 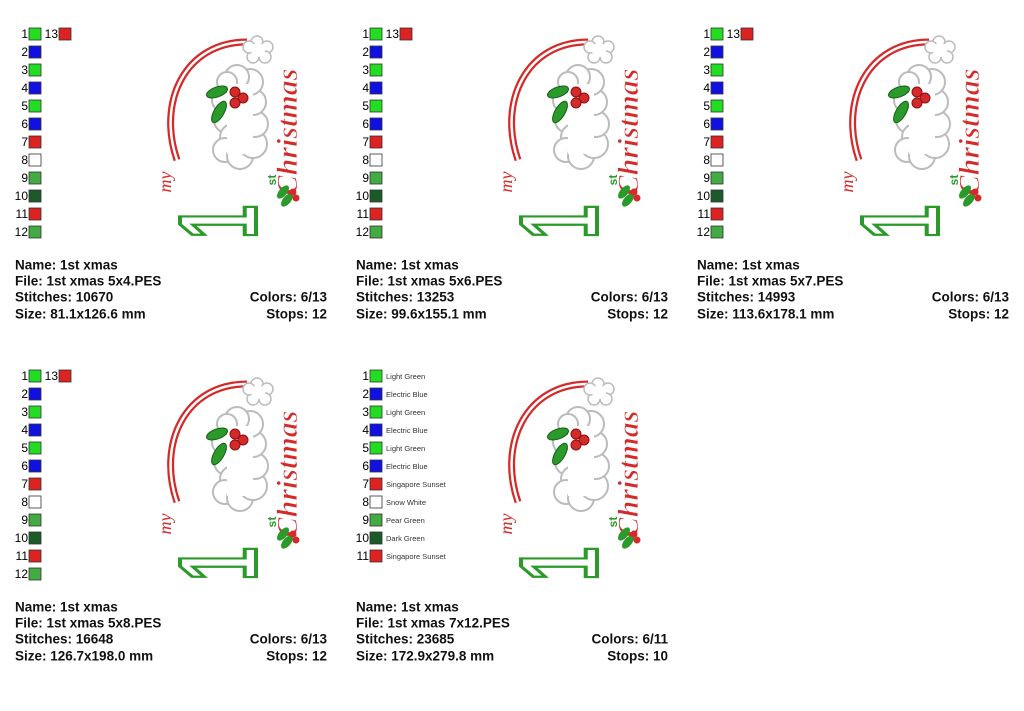 What do you see at coordinates (64, 297) in the screenshot?
I see `design-stitches: Stitches: 10670` at bounding box center [64, 297].